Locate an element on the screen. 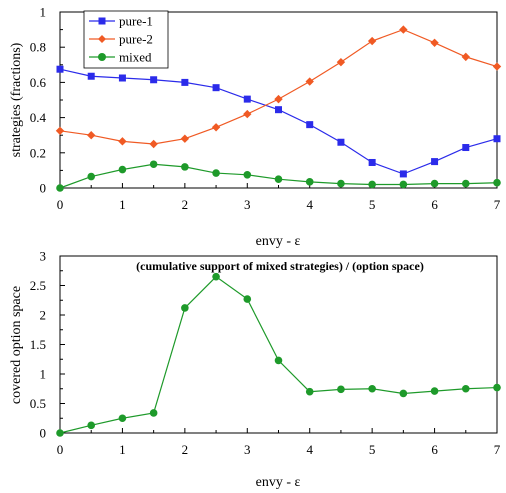 The width and height of the screenshot is (506, 493). y-tick-label: 1 is located at coordinates (43, 12).